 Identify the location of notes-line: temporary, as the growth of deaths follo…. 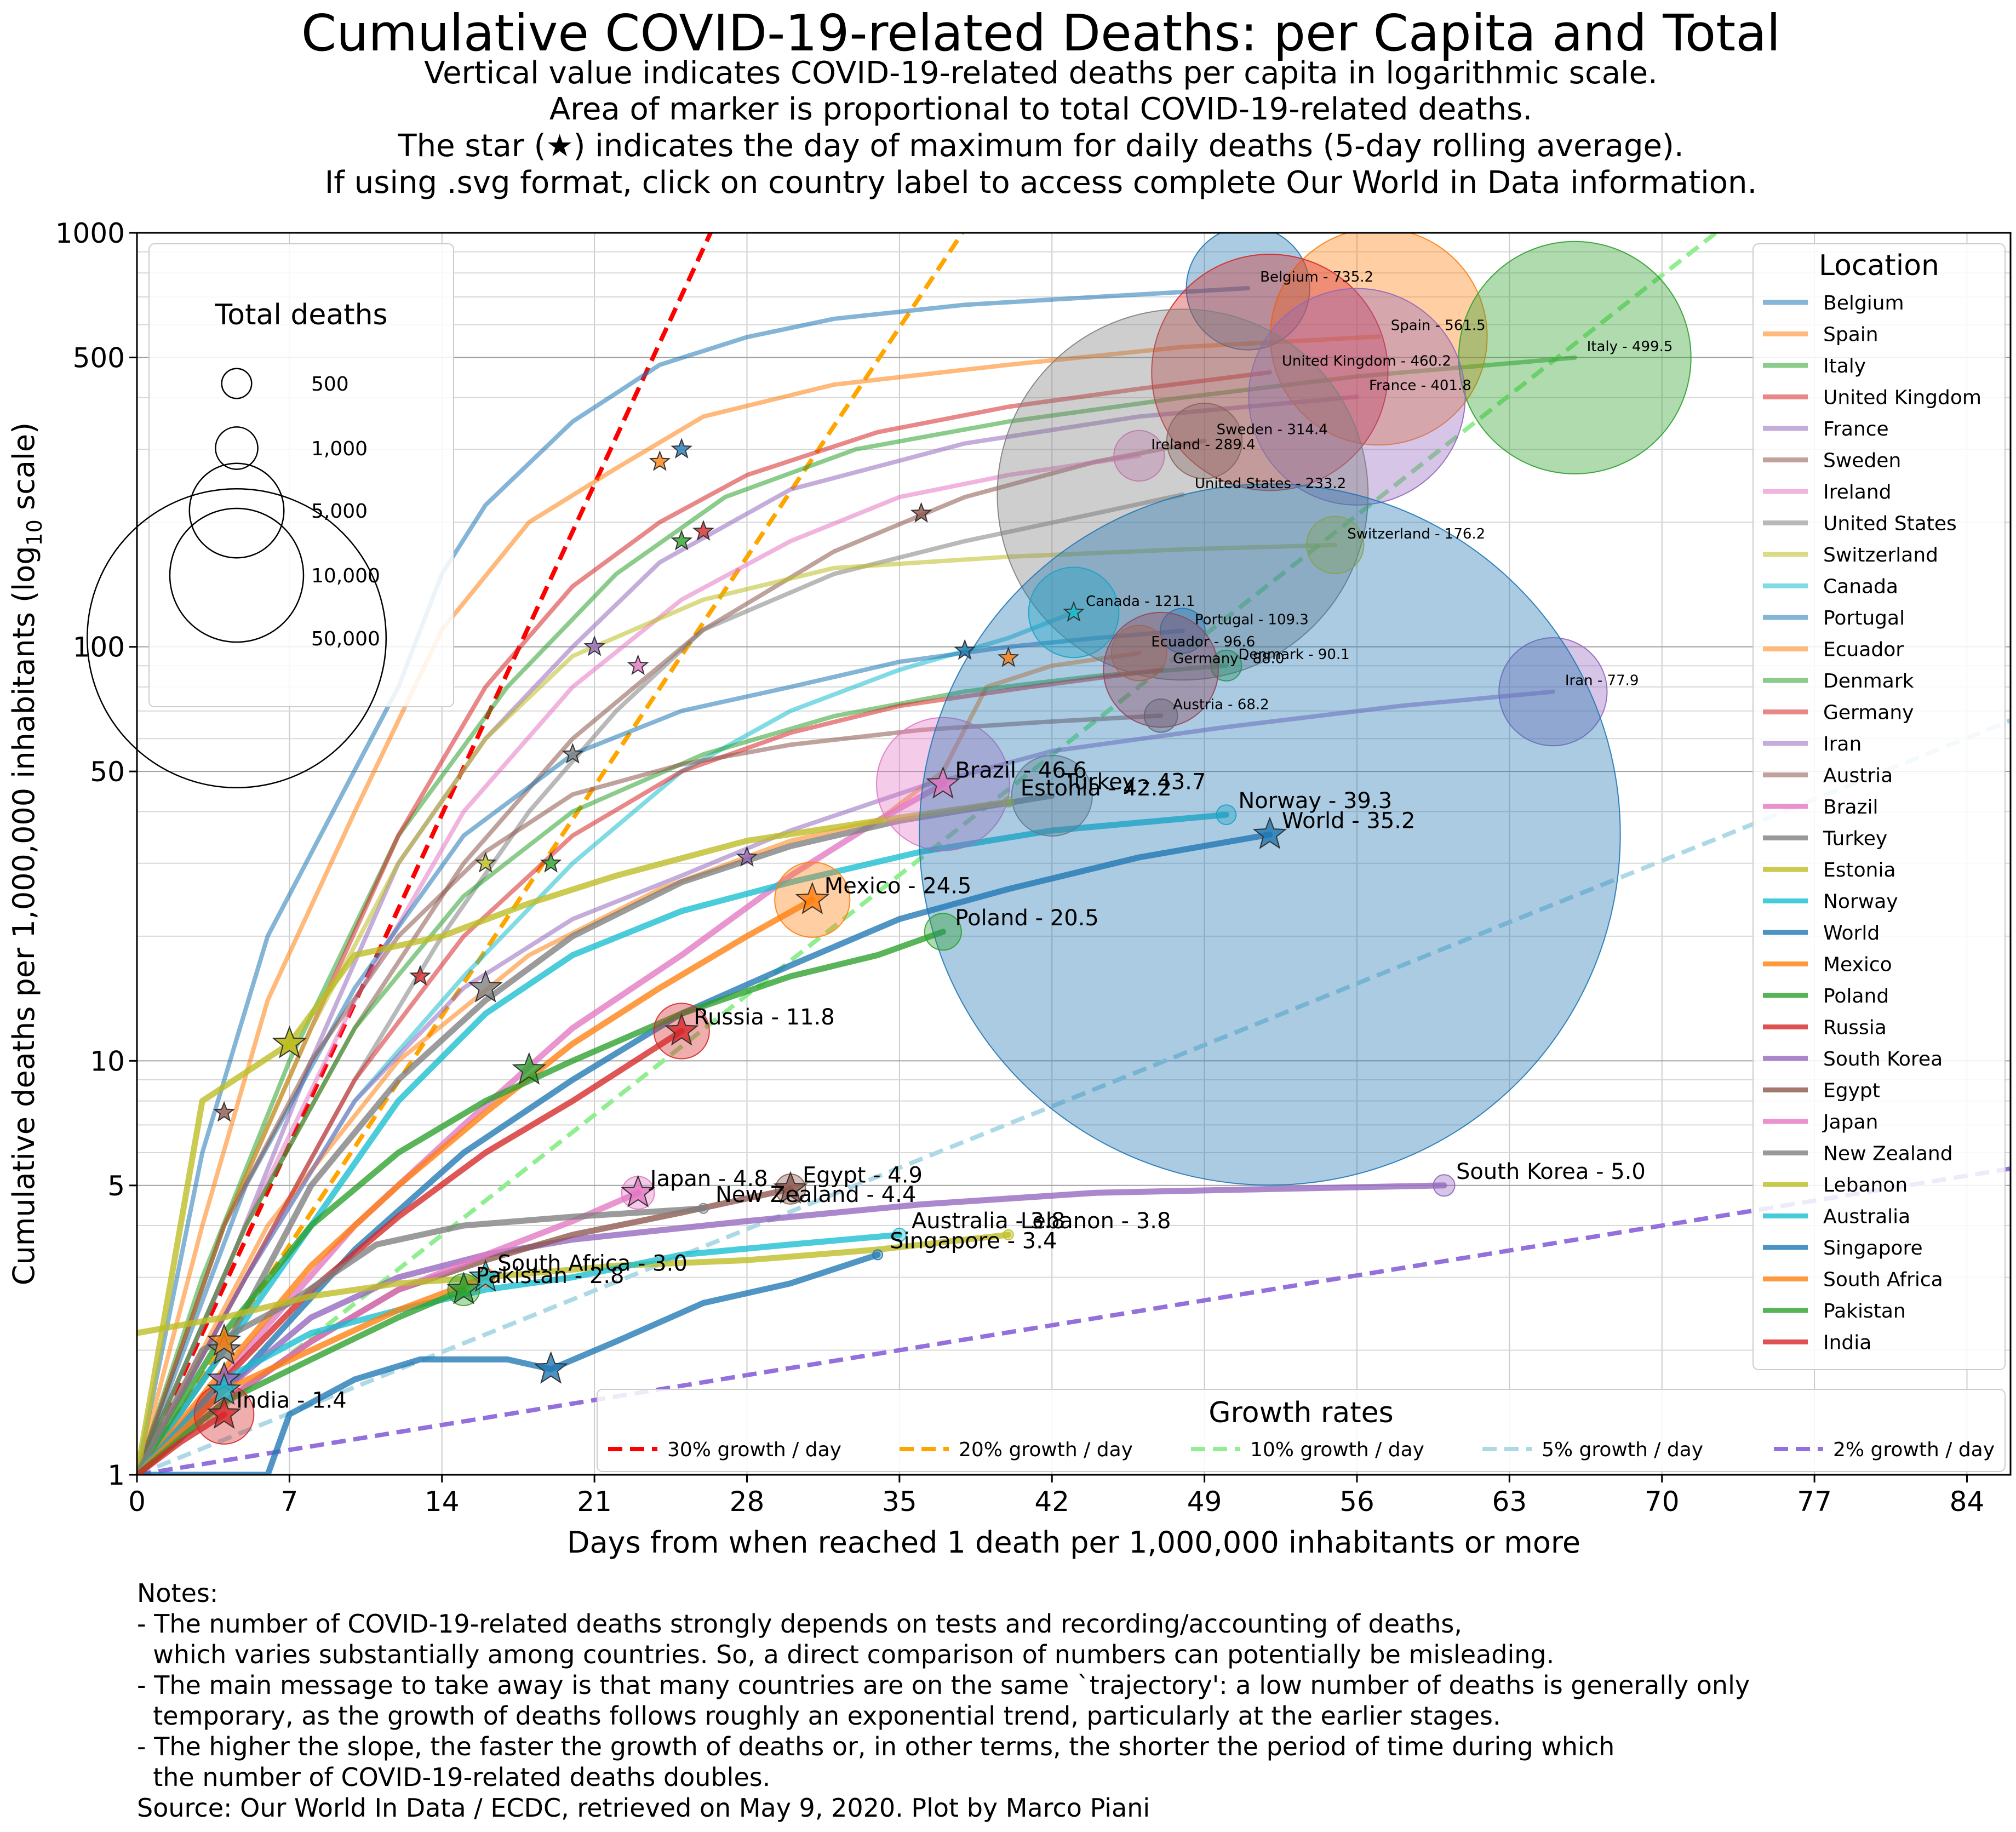
(819, 1716).